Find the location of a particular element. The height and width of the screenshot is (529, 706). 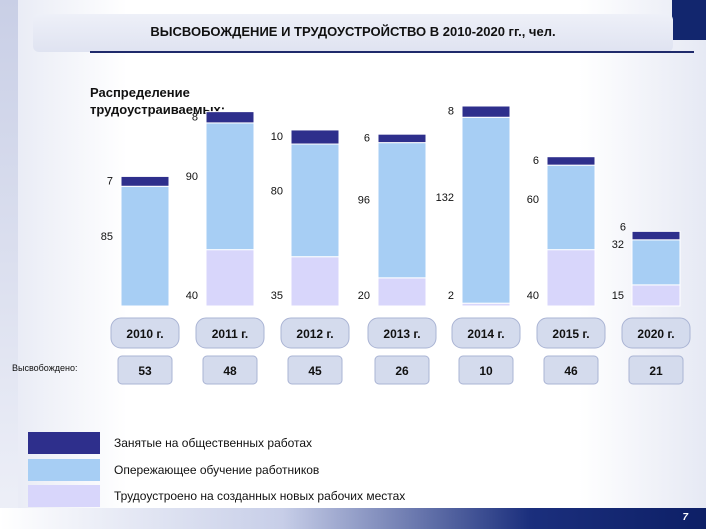

category-label-4: 2014 г. is located at coordinates (485, 334).